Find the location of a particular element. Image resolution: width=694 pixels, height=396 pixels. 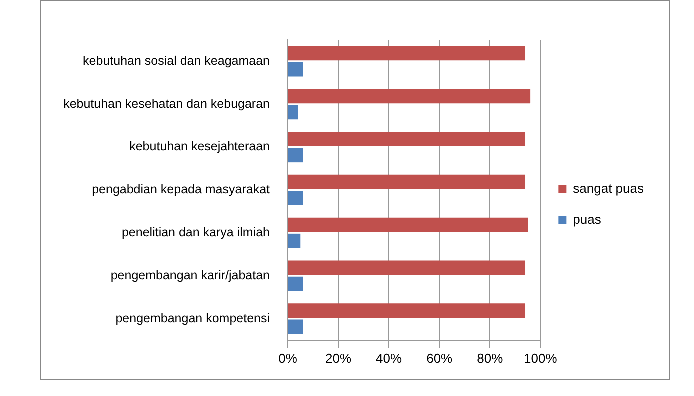

x-tick-label: 100% is located at coordinates (541, 358).